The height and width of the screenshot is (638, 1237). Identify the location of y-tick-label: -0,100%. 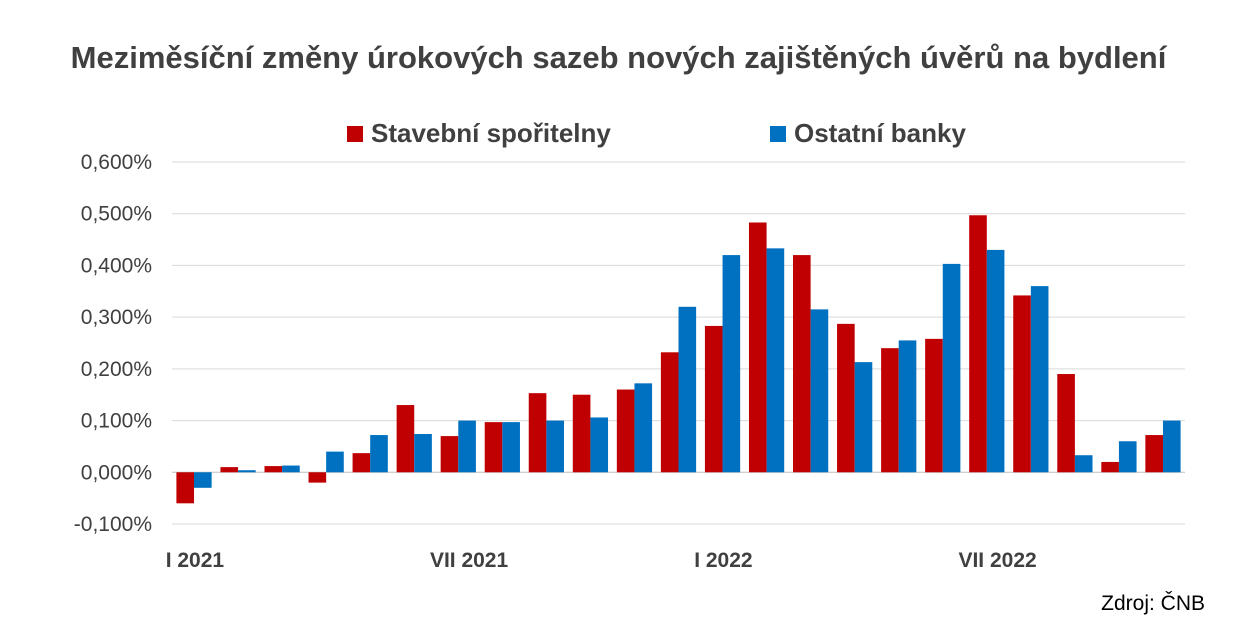
(113, 524).